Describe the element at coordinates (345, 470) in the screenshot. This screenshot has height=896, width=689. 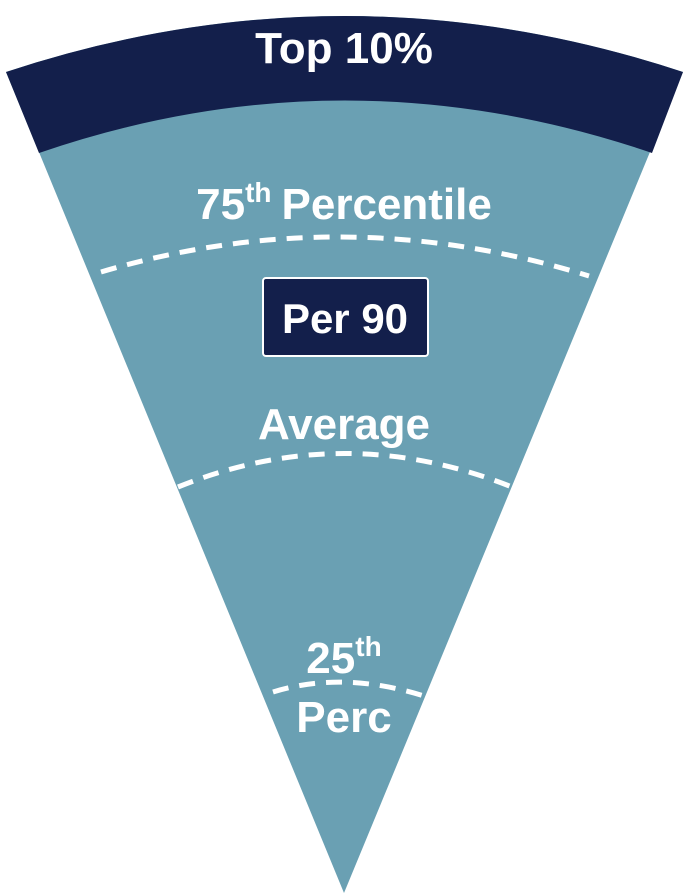
I see `average-boundary-line` at that location.